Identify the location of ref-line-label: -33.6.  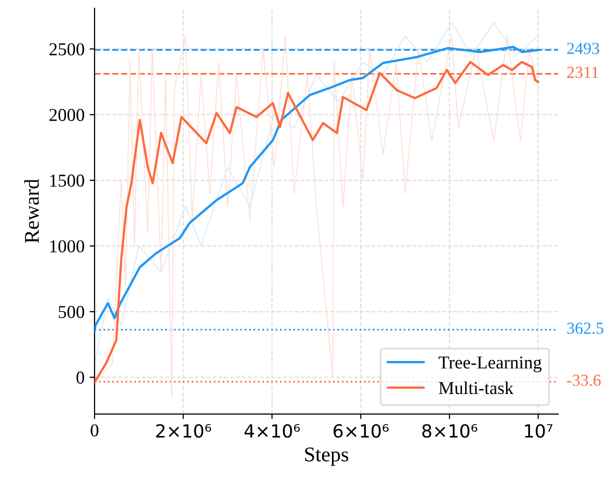
(584, 380).